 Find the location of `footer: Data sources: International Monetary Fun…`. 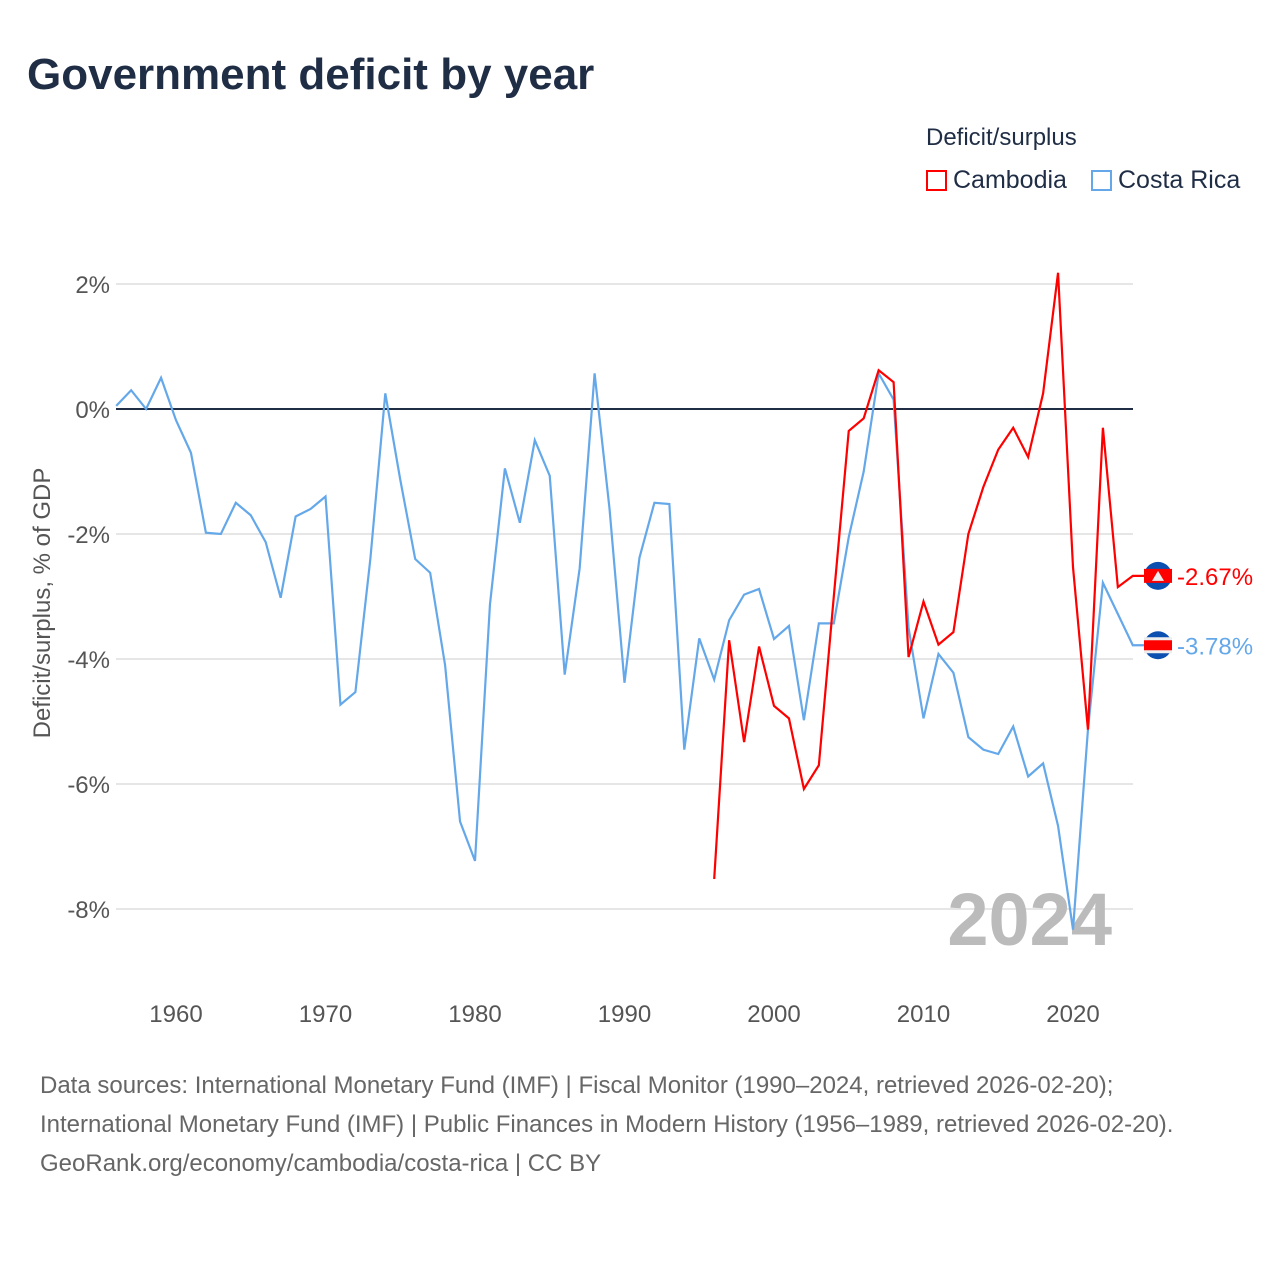

footer: Data sources: International Monetary Fun… is located at coordinates (640, 1124).